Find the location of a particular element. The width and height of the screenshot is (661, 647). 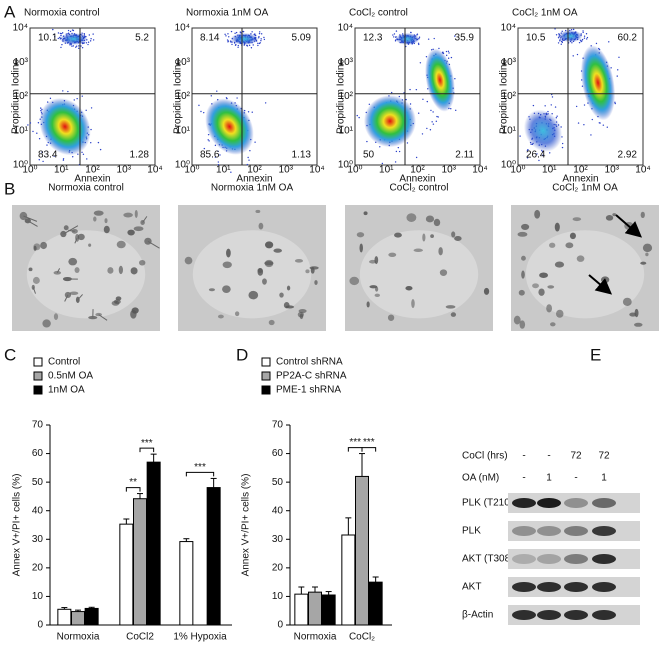

x-tick-label: 10³ is located at coordinates (124, 170).